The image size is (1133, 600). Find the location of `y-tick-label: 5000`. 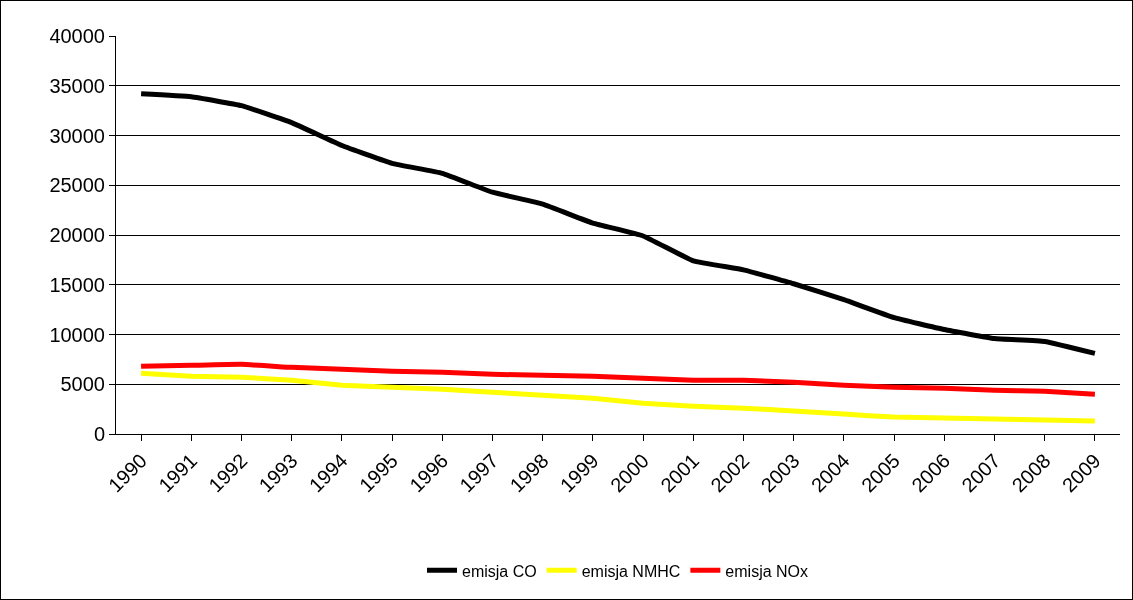

y-tick-label: 5000 is located at coordinates (82, 384).